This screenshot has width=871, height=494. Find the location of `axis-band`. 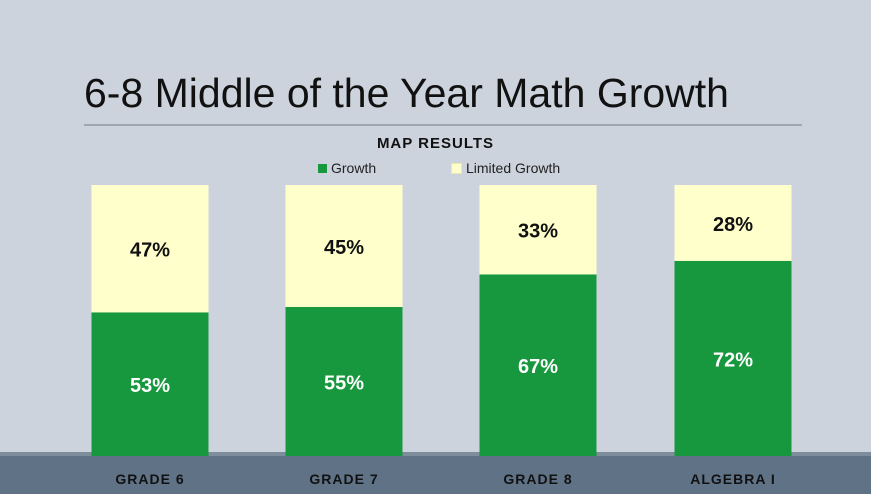

axis-band is located at coordinates (435, 475).